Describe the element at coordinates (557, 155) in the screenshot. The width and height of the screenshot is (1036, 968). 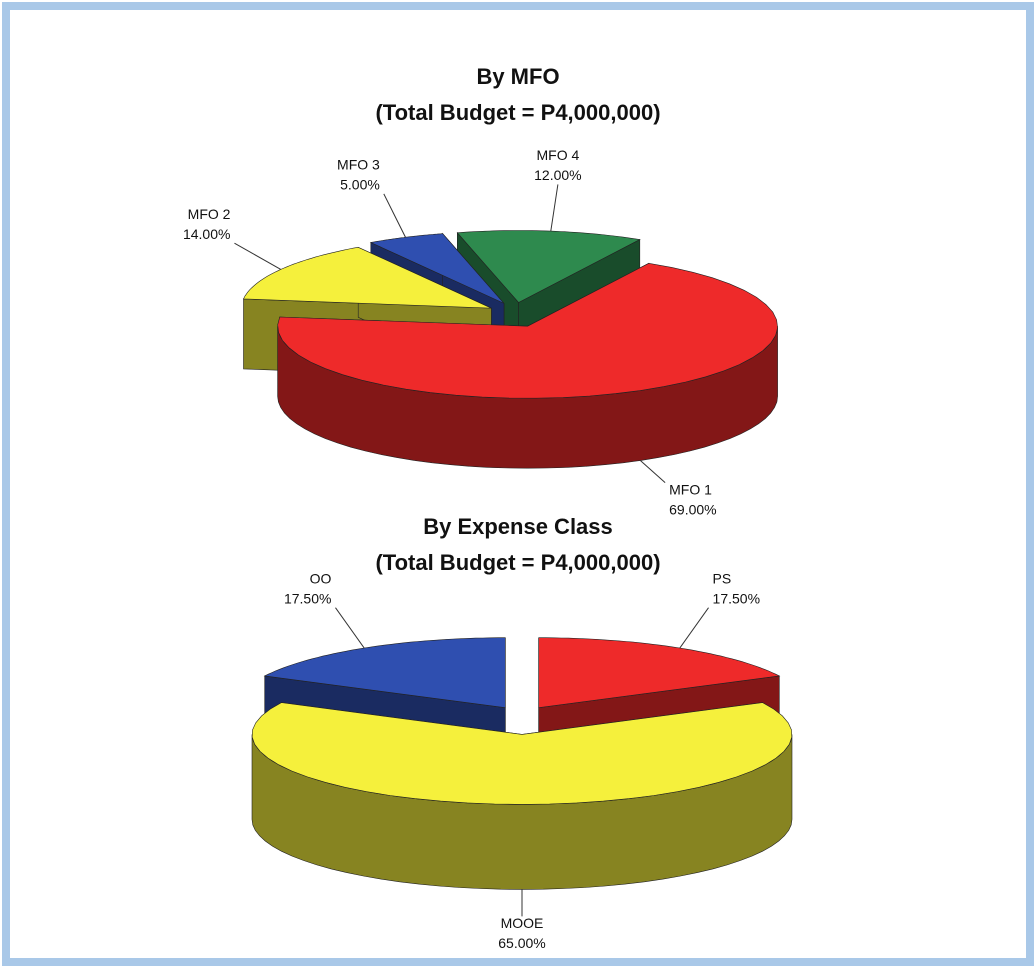
I see `slice-label: MFO 4` at that location.